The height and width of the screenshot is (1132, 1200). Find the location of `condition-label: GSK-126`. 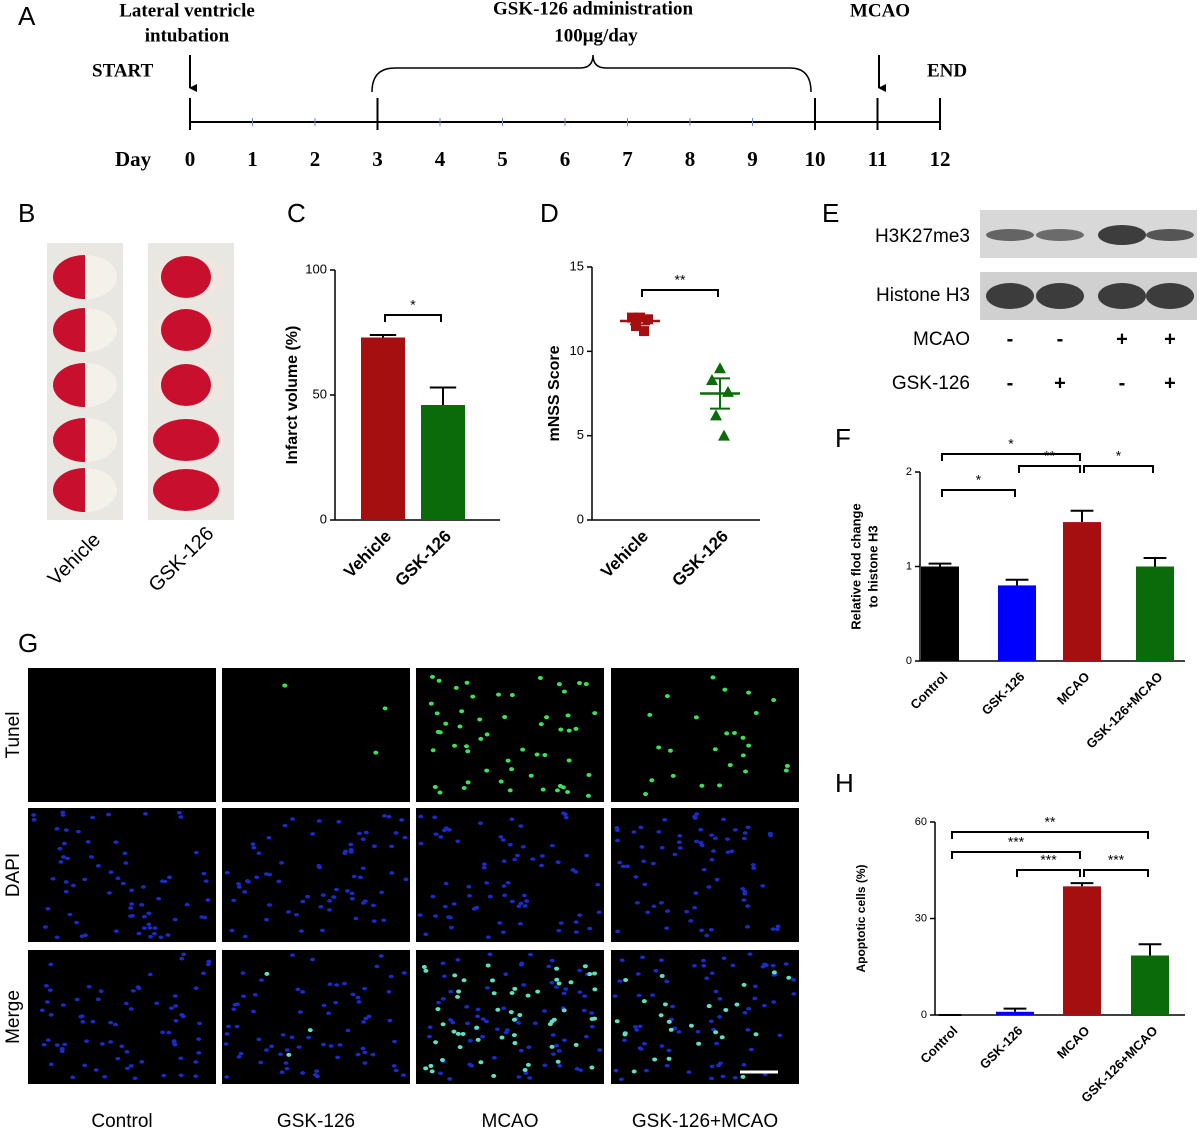

condition-label: GSK-126 is located at coordinates (931, 383).